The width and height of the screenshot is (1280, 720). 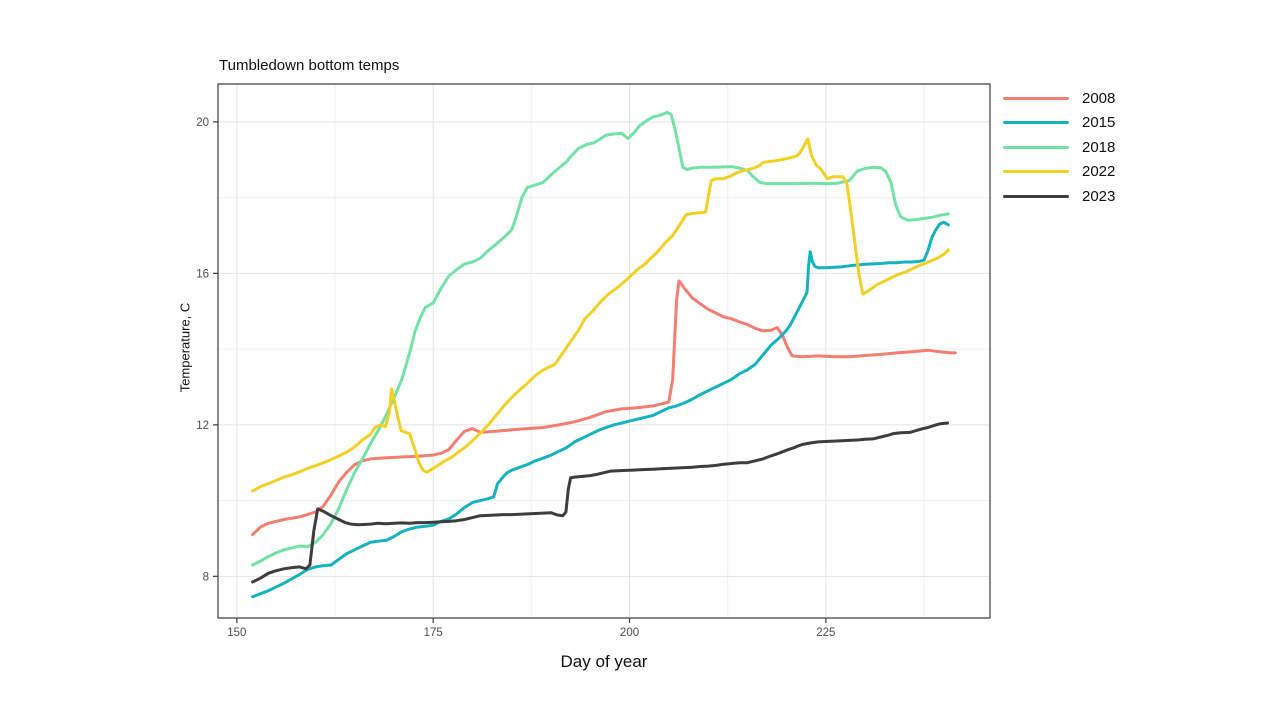 I want to click on series-line-2023, so click(x=600, y=502).